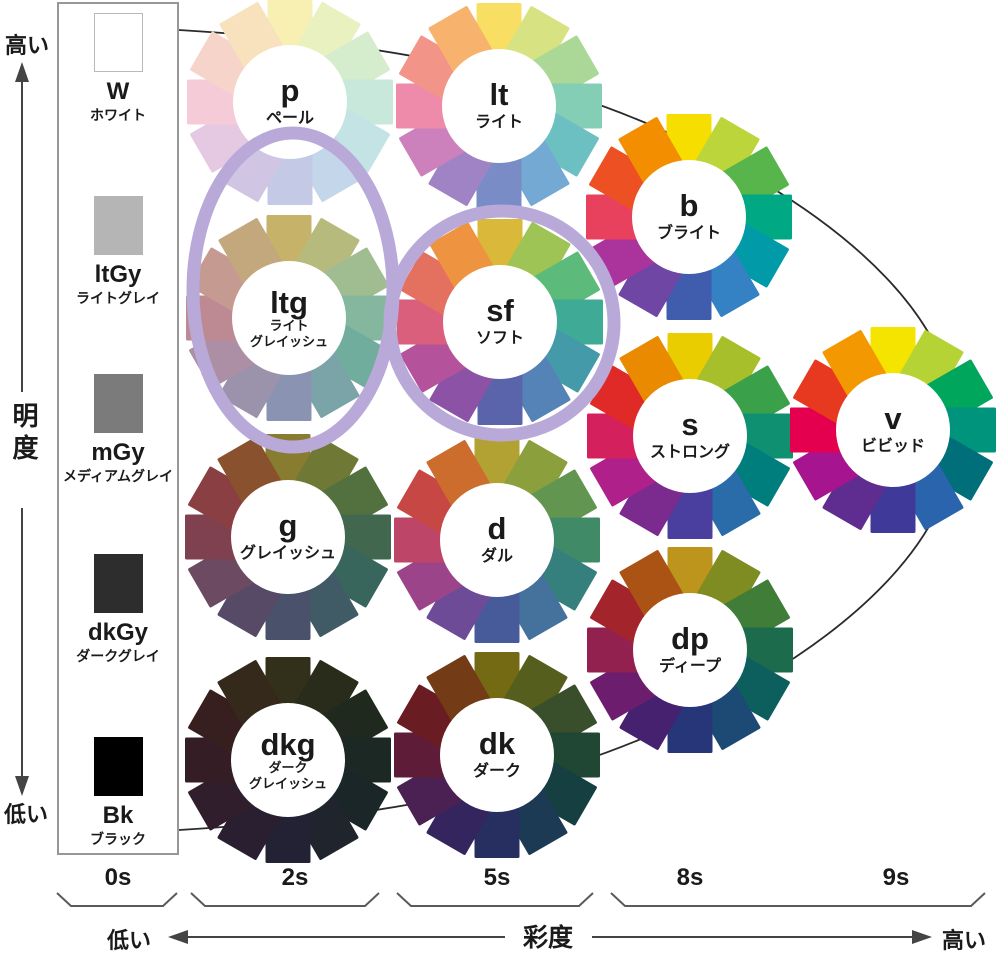  Describe the element at coordinates (118, 815) in the screenshot. I see `grayscale-code: Bk` at that location.